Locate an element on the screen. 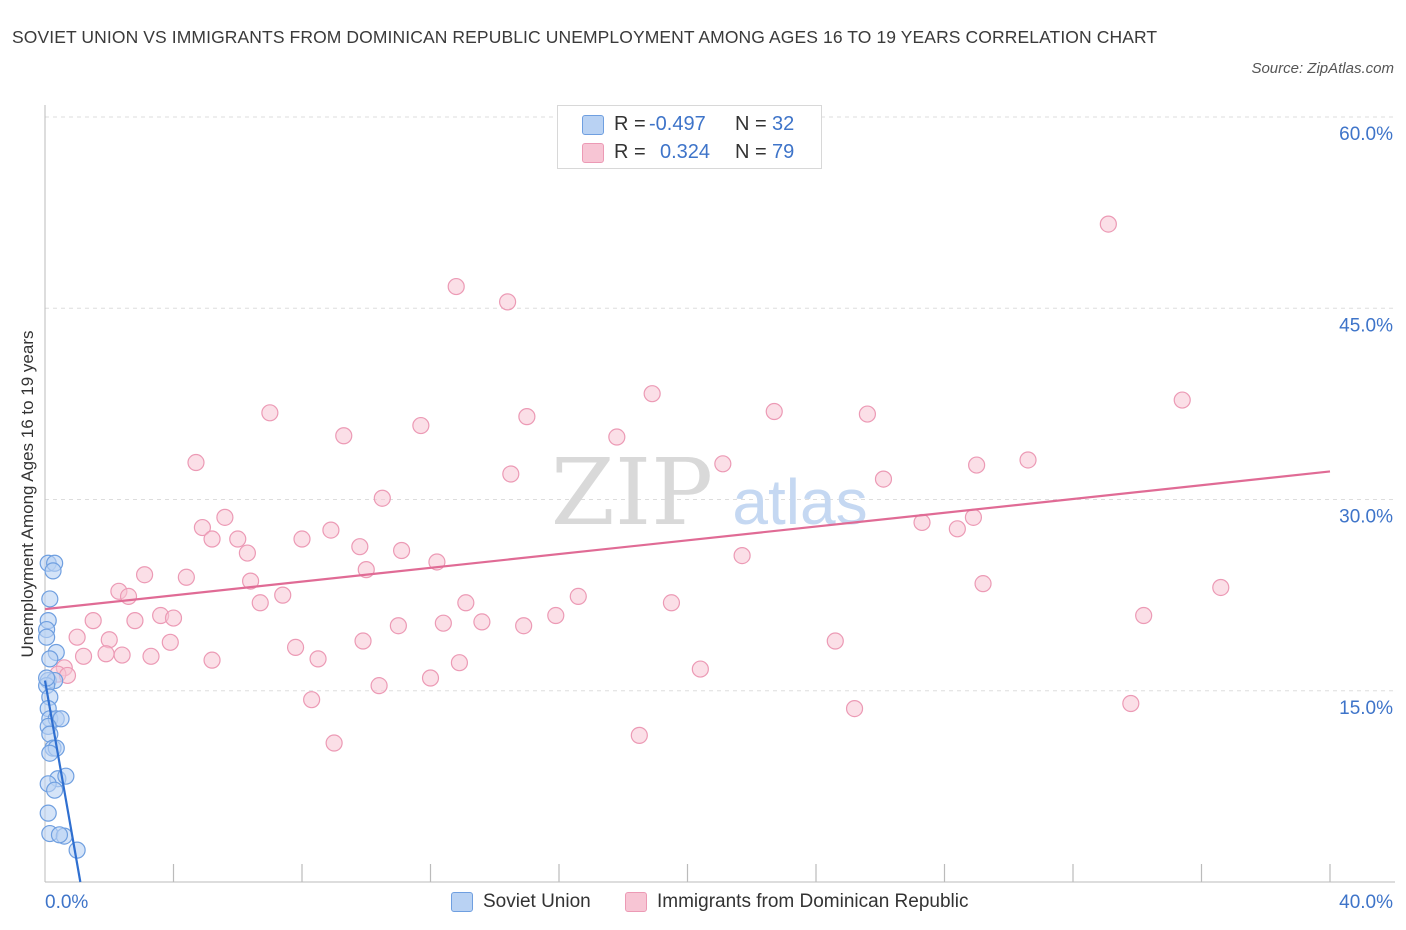 Image resolution: width=1406 pixels, height=930 pixels. x-tick-label: 40.0% is located at coordinates (1366, 902).